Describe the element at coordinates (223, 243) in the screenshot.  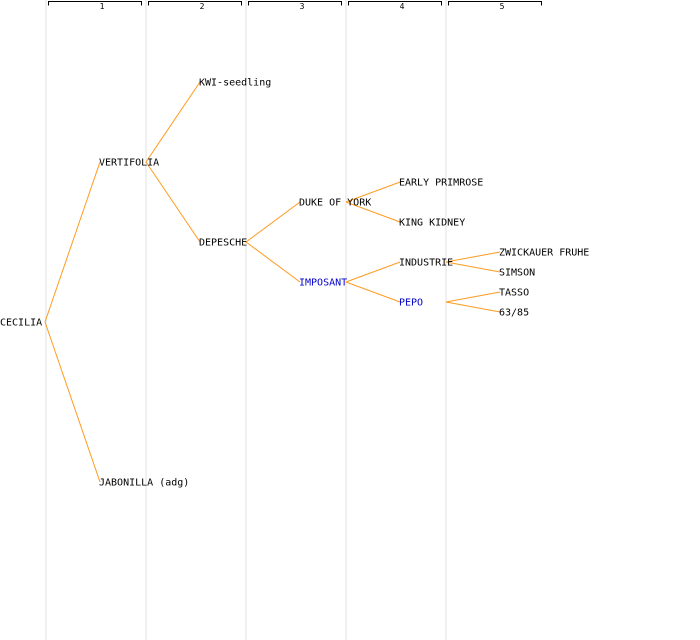
I see `node-depesche: DEPESCHE` at that location.